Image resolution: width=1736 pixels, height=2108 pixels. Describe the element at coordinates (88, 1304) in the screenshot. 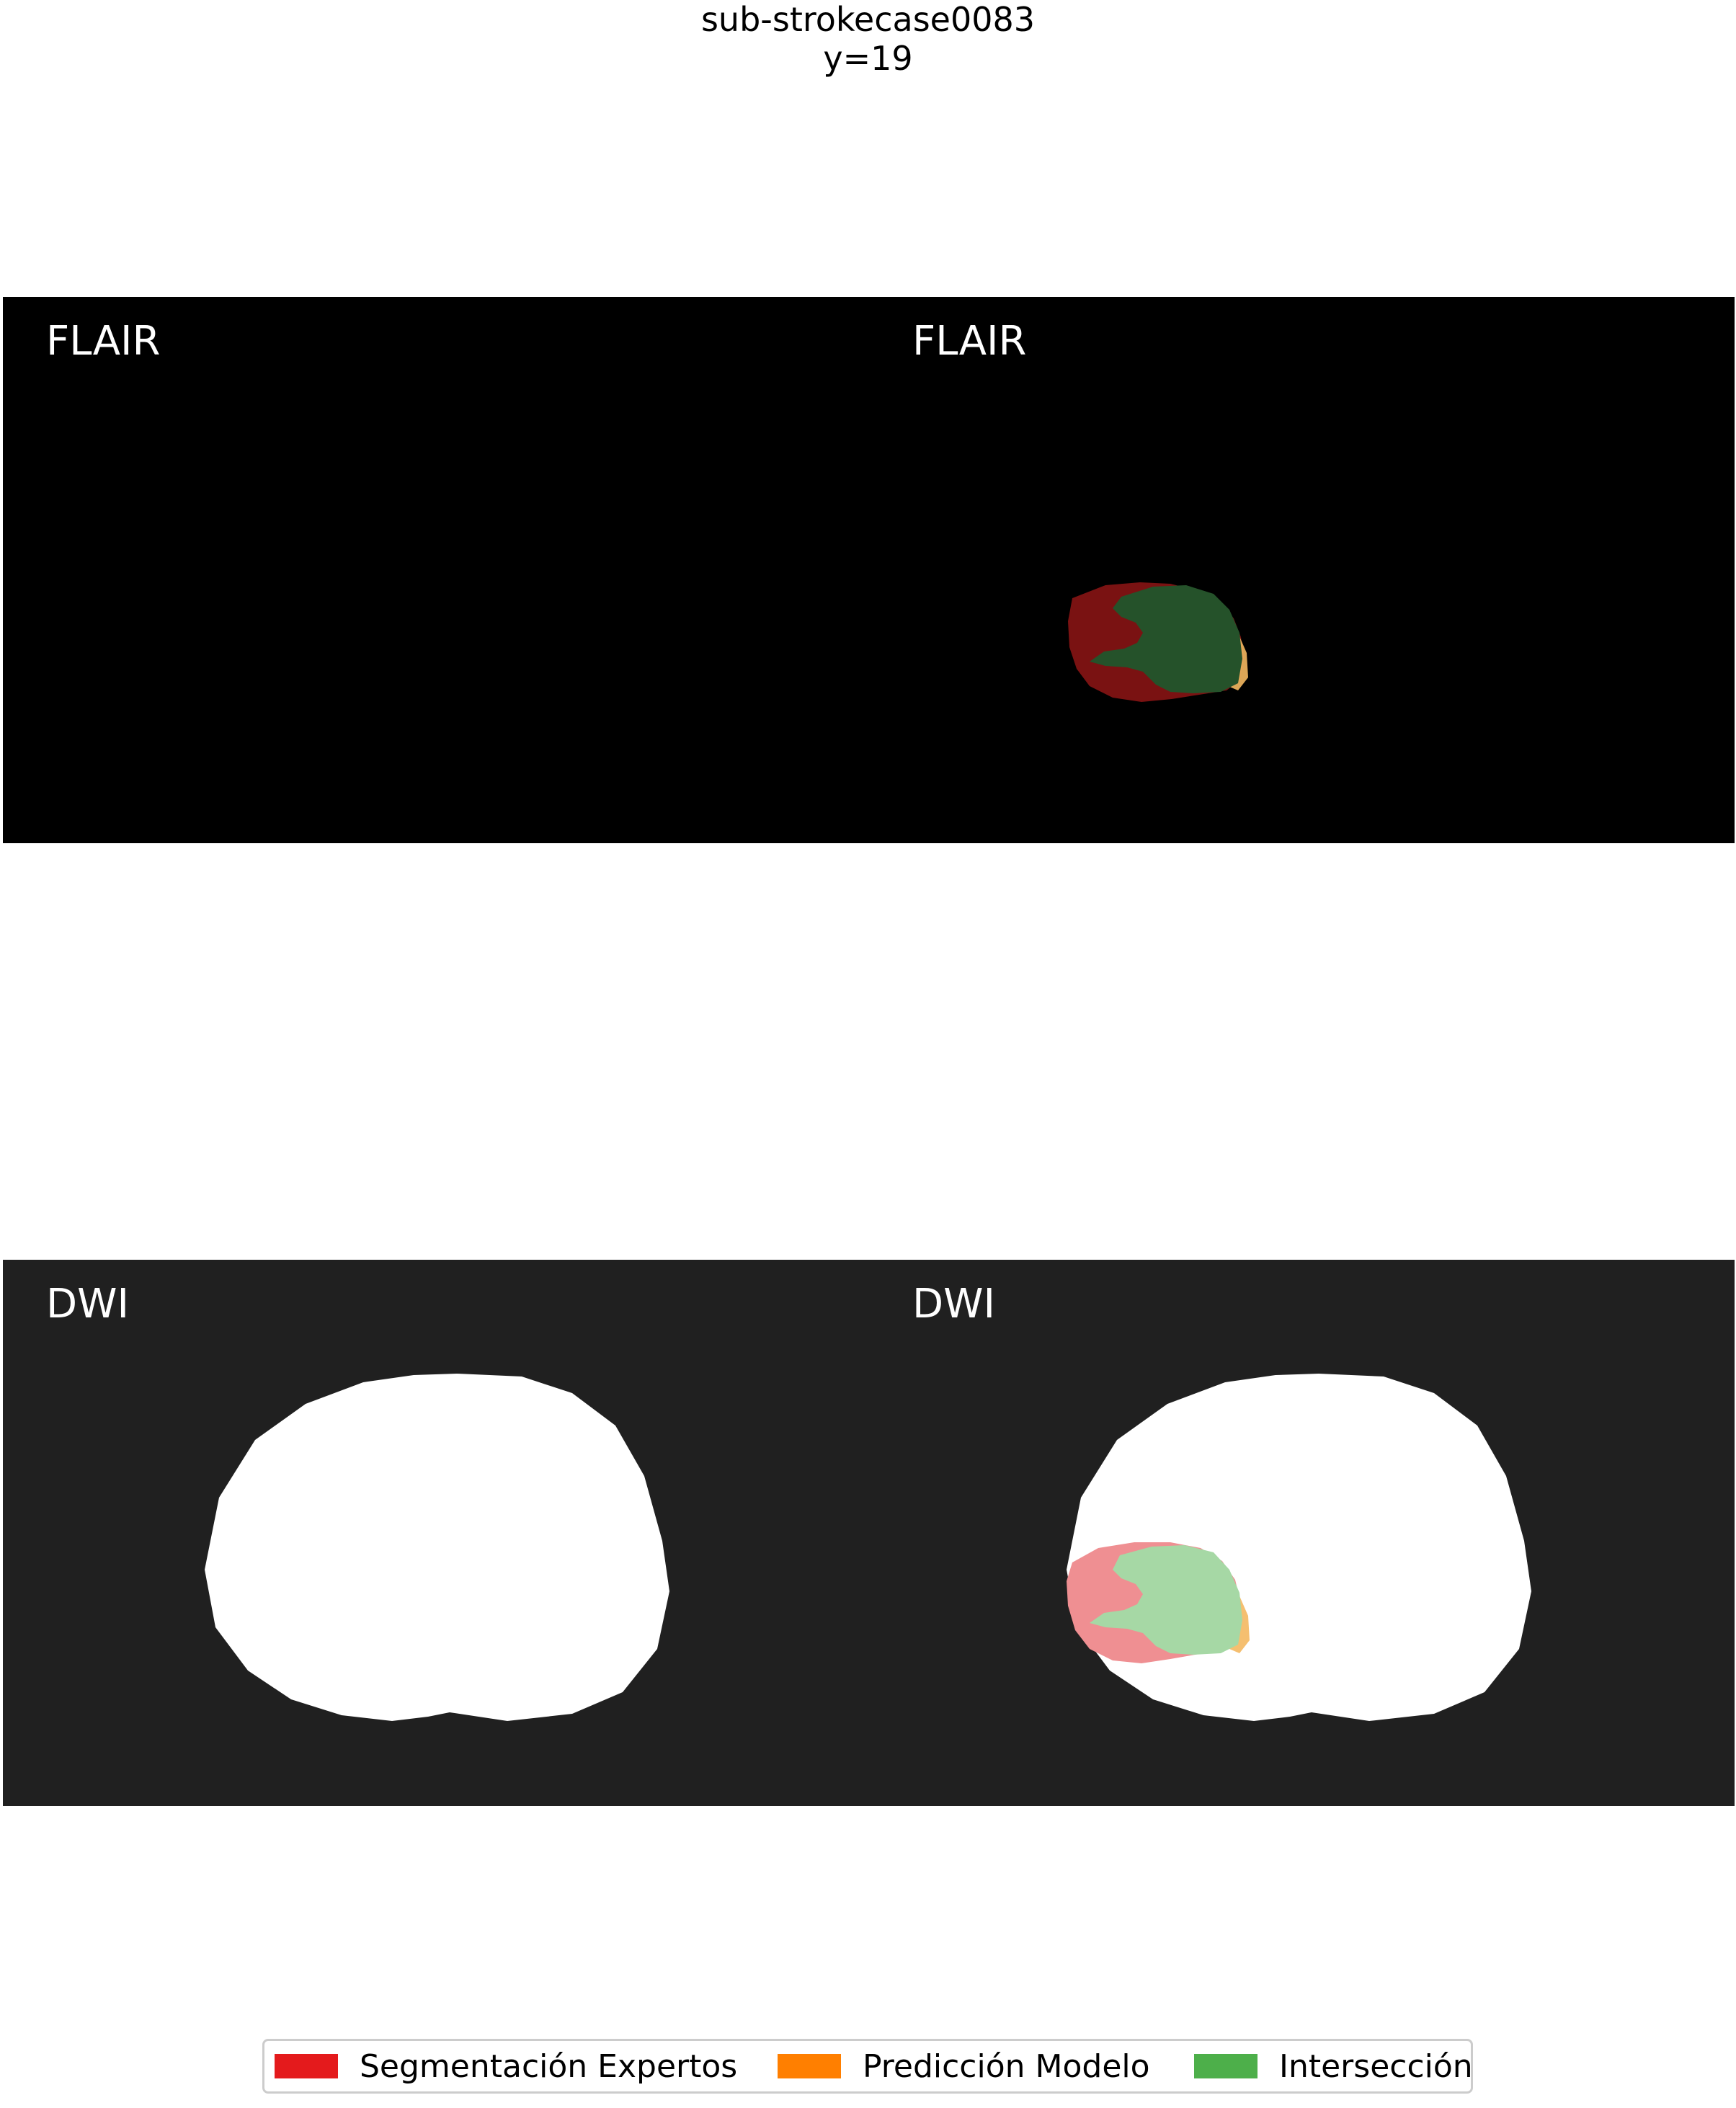

I see `dwi-left-label: DWI` at that location.